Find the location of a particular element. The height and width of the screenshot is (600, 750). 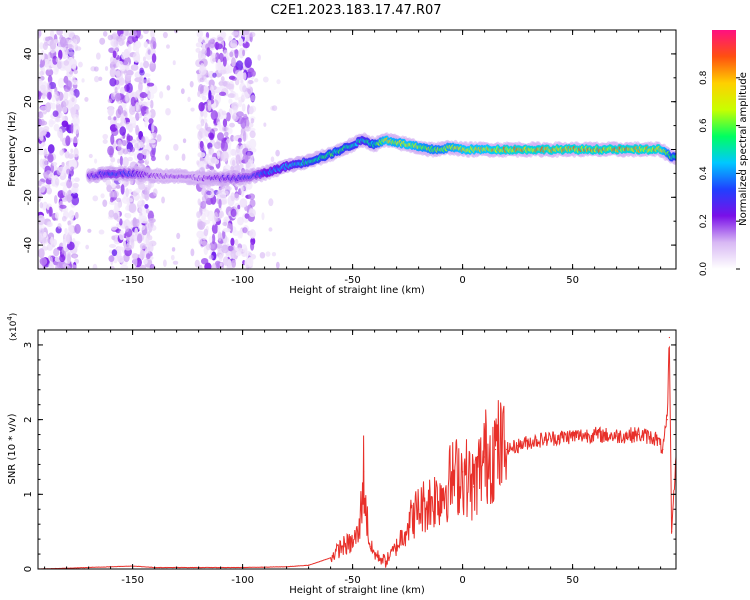

spectrogram-x-tick-label: 0 is located at coordinates (462, 280).